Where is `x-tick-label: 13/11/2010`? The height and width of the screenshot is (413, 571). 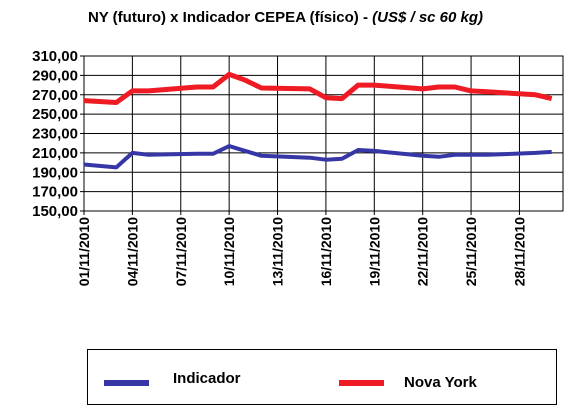
x-tick-label: 13/11/2010 is located at coordinates (278, 252).